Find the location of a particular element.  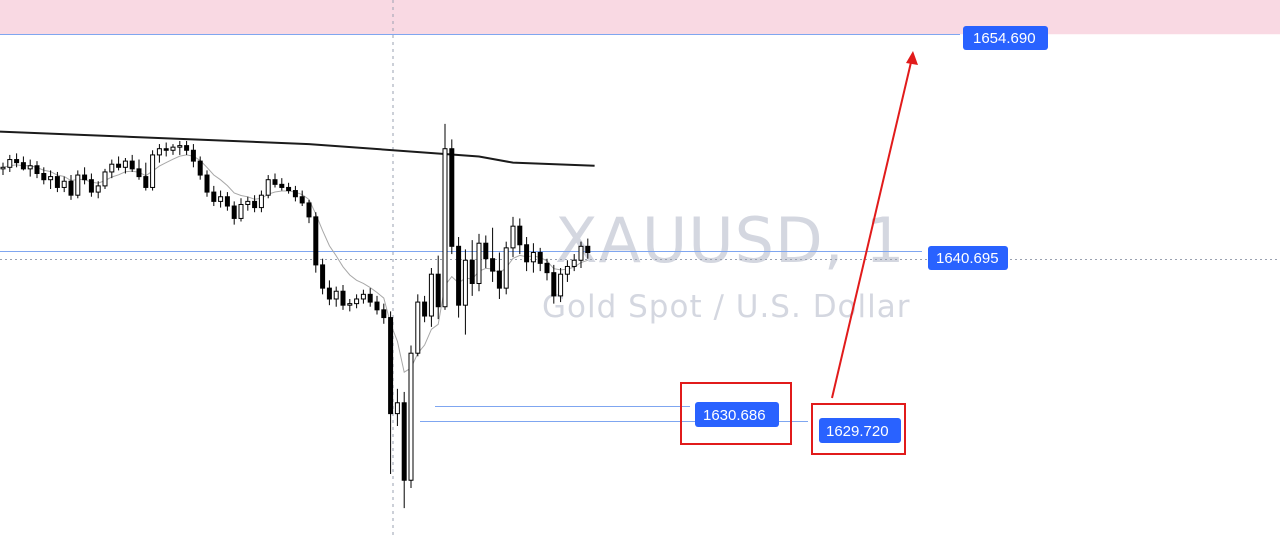

highlight-box-low-b is located at coordinates (858, 429).